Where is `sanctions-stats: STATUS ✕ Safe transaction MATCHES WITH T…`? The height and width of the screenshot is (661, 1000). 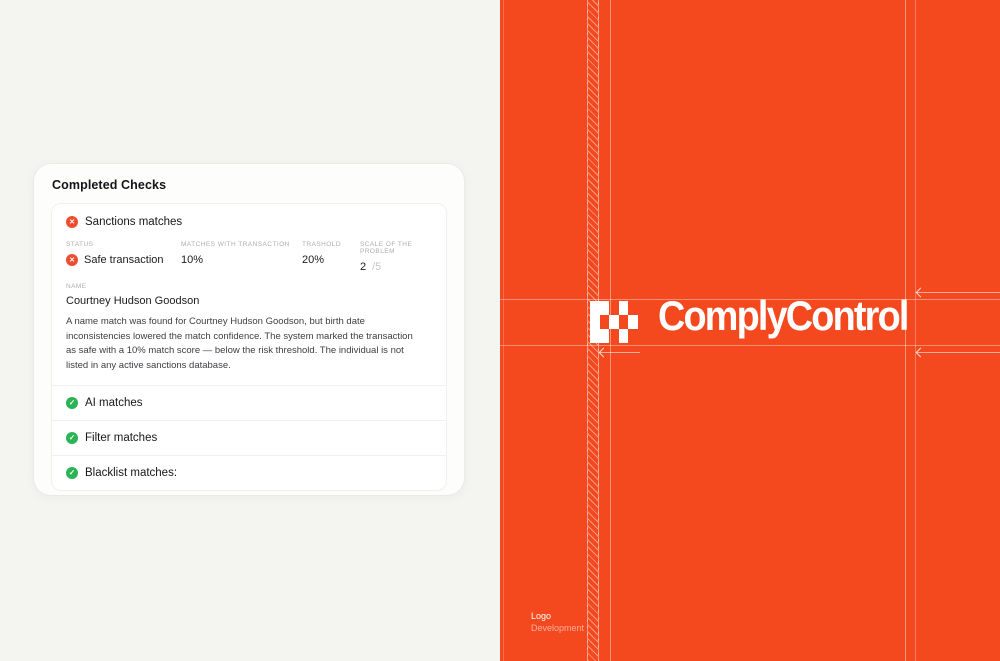
sanctions-stats: STATUS ✕ Safe transaction MATCHES WITH T… is located at coordinates (249, 257).